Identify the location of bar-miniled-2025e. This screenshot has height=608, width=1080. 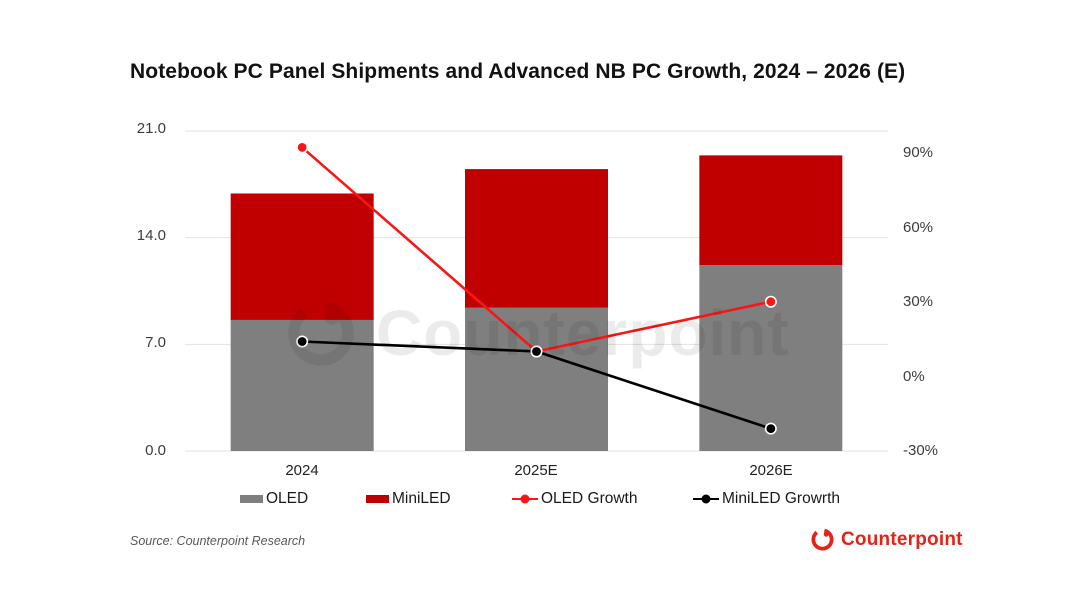
(536, 238).